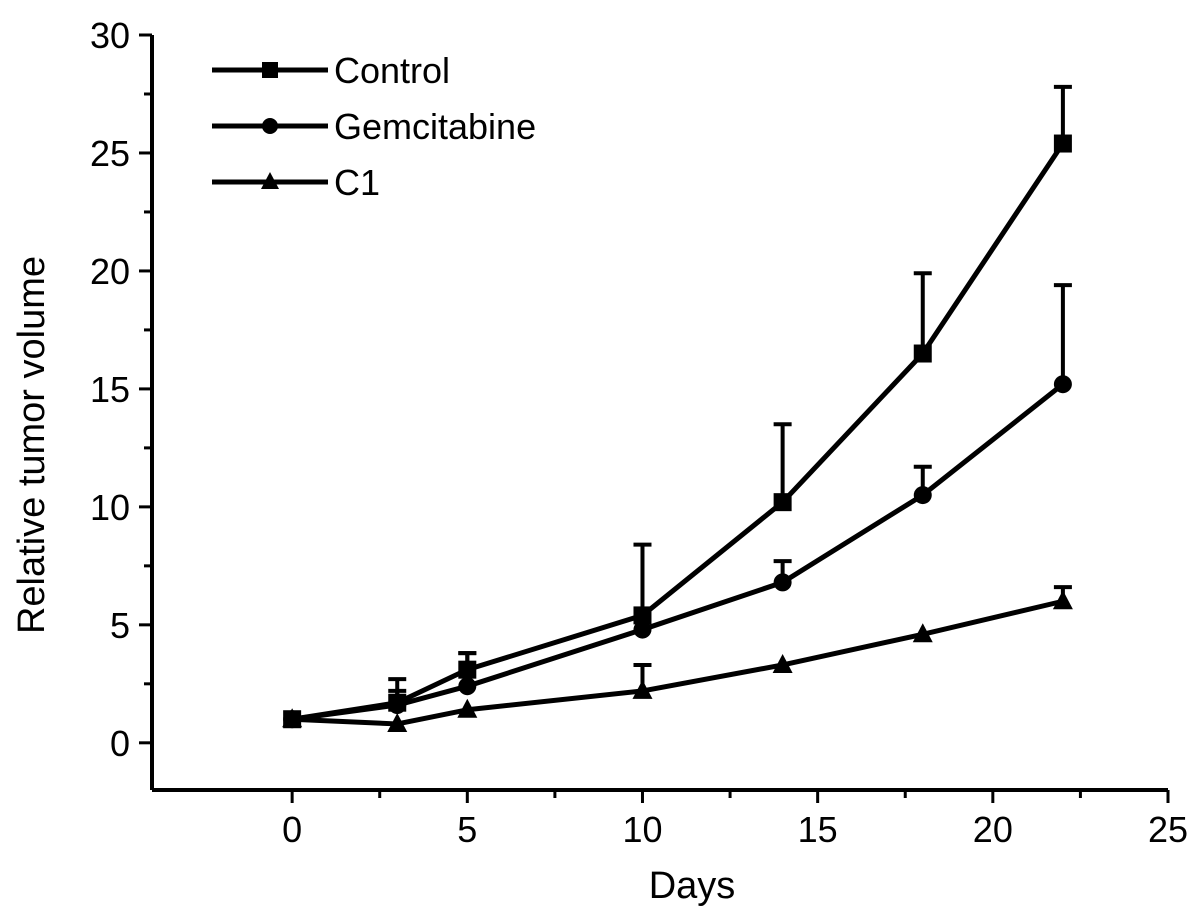 Image resolution: width=1200 pixels, height=912 pixels. What do you see at coordinates (357, 182) in the screenshot?
I see `legend-label: C1` at bounding box center [357, 182].